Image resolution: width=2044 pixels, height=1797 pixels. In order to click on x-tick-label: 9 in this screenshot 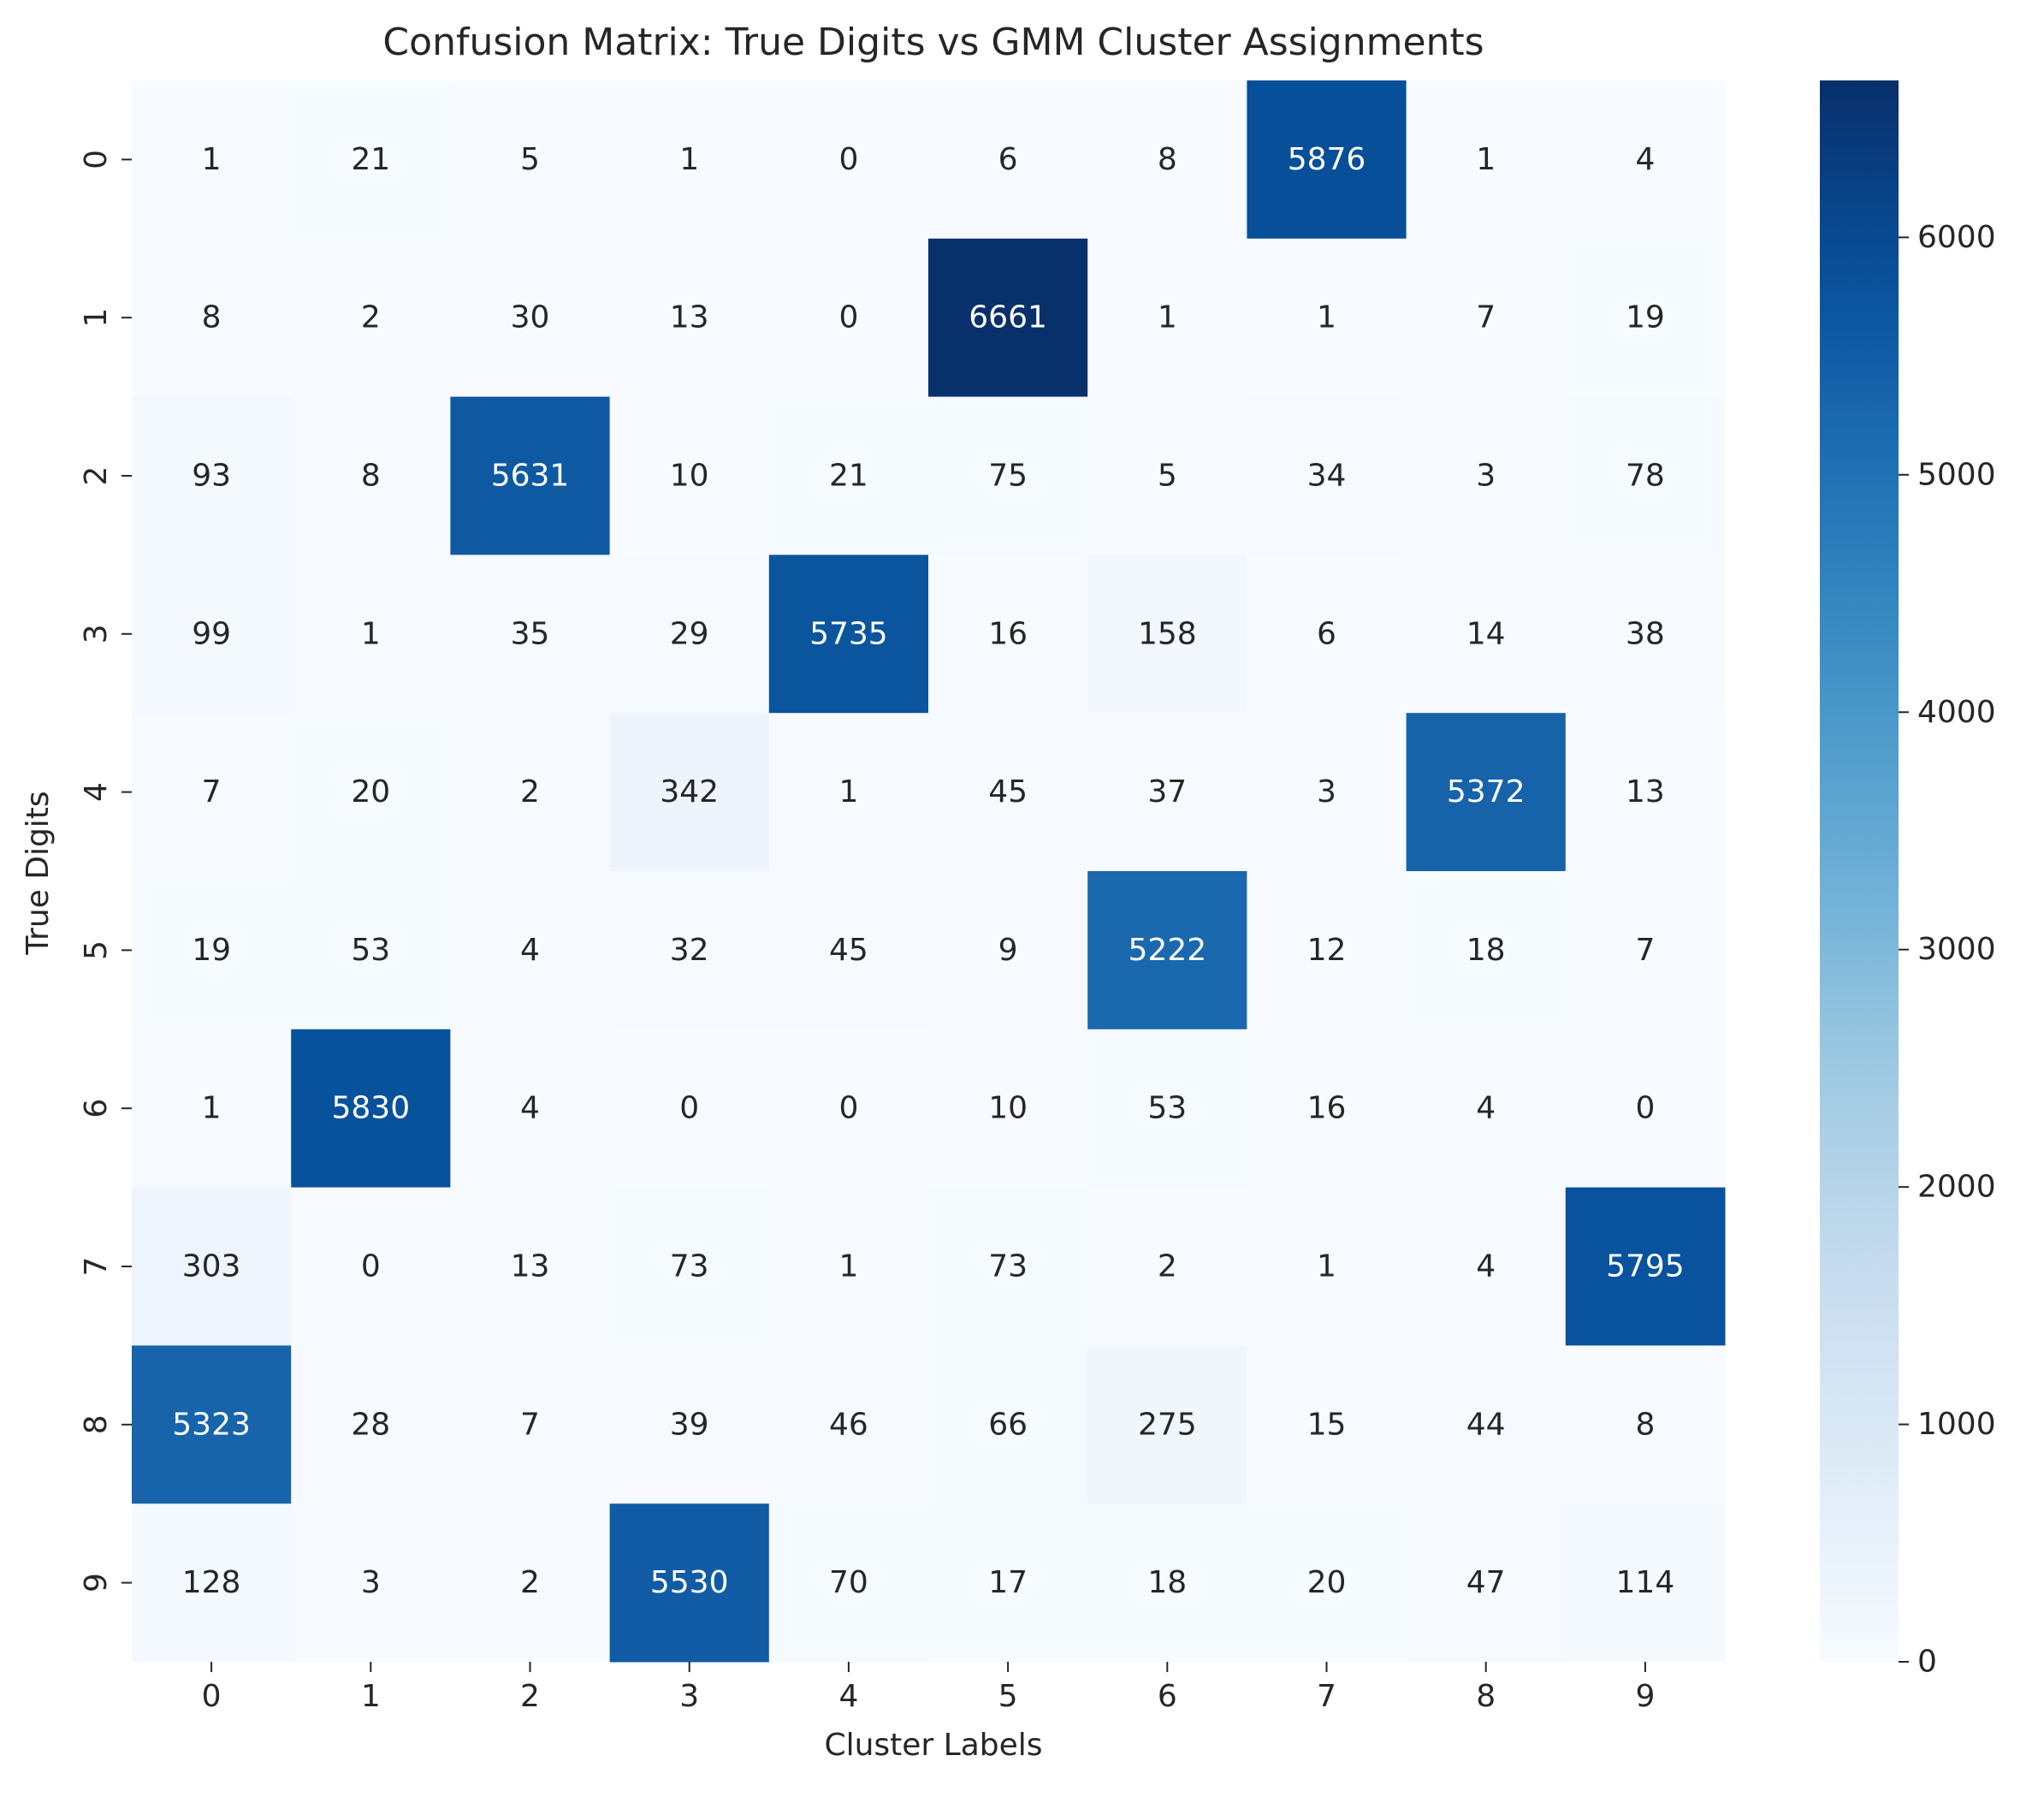, I will do `click(1645, 1696)`.